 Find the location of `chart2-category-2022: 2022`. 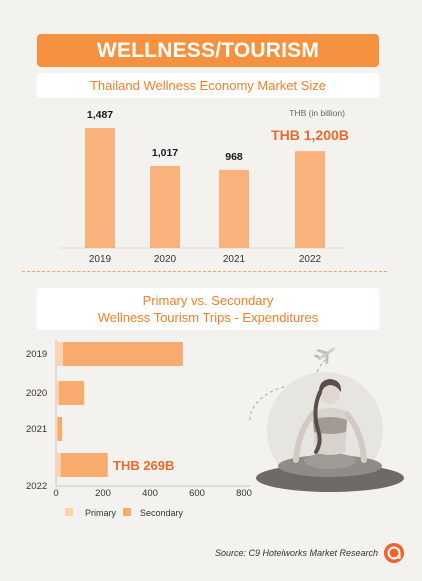

chart2-category-2022: 2022 is located at coordinates (36, 486).